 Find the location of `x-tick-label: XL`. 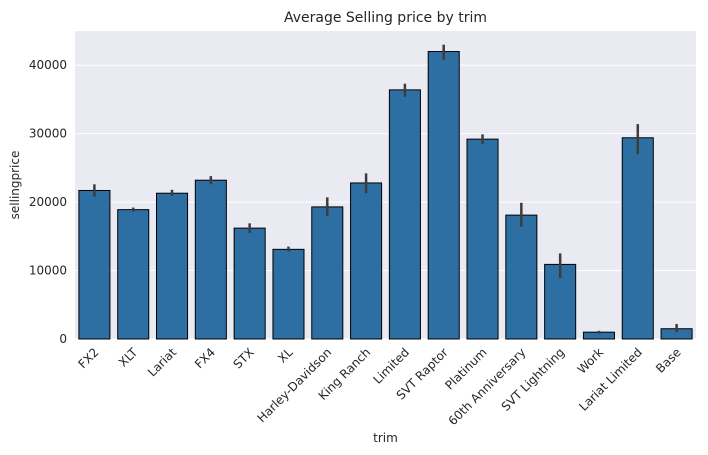

x-tick-label: XL is located at coordinates (285, 355).